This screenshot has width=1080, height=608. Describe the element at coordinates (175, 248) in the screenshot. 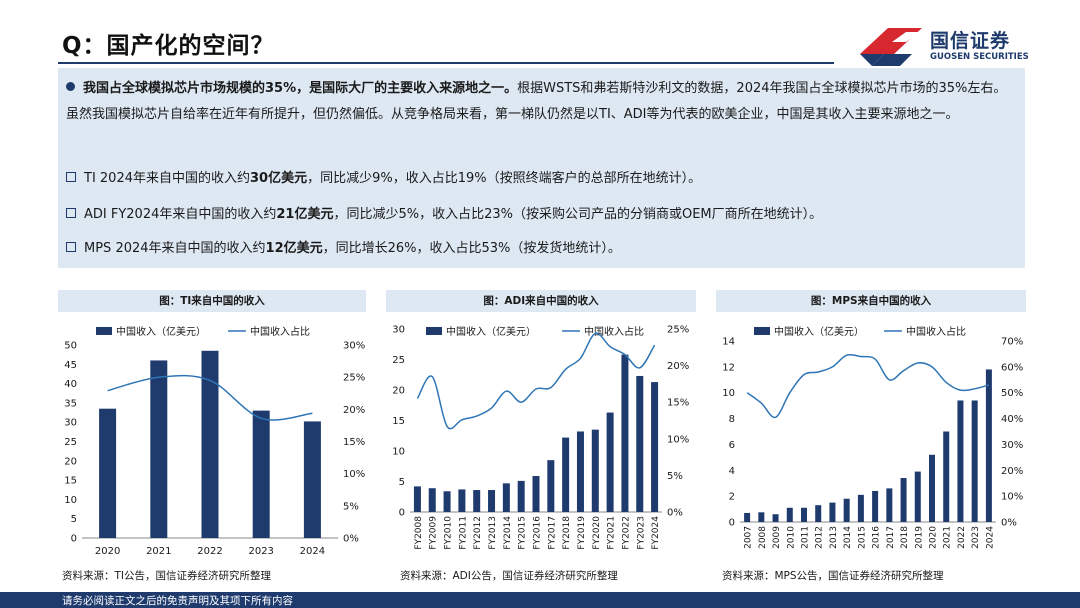

I see `summary-item-text: MPS 2024年来自中国的收入约` at that location.